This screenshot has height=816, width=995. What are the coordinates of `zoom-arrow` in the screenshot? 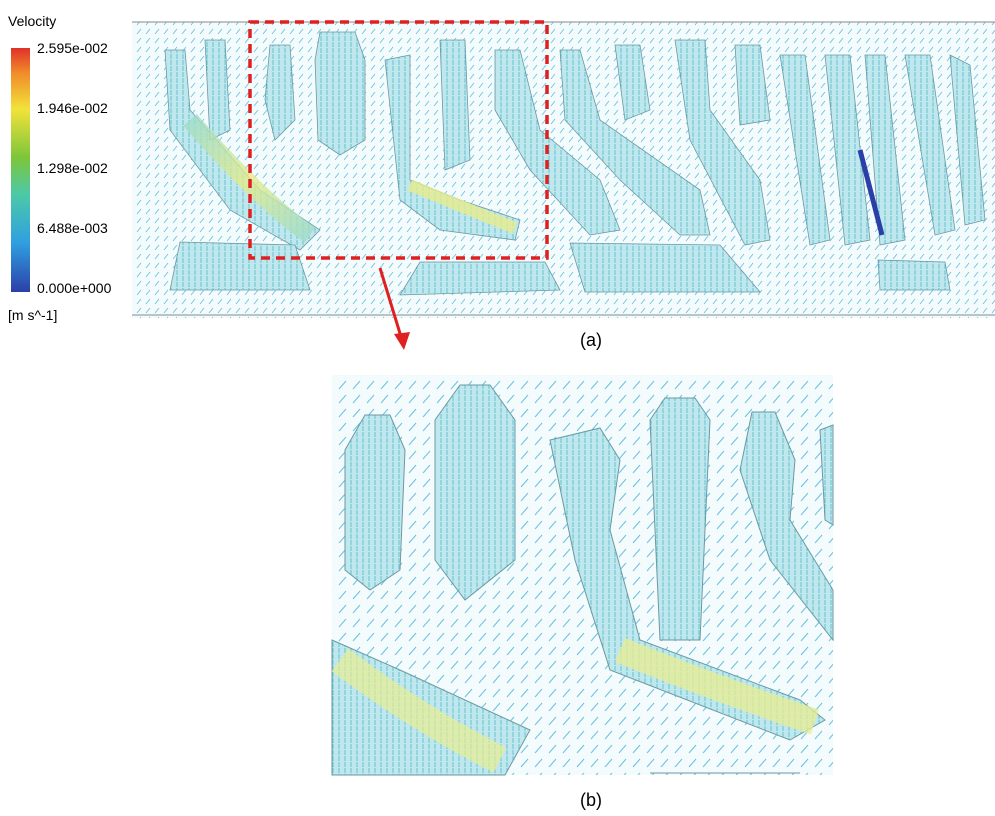 It's located at (391, 304).